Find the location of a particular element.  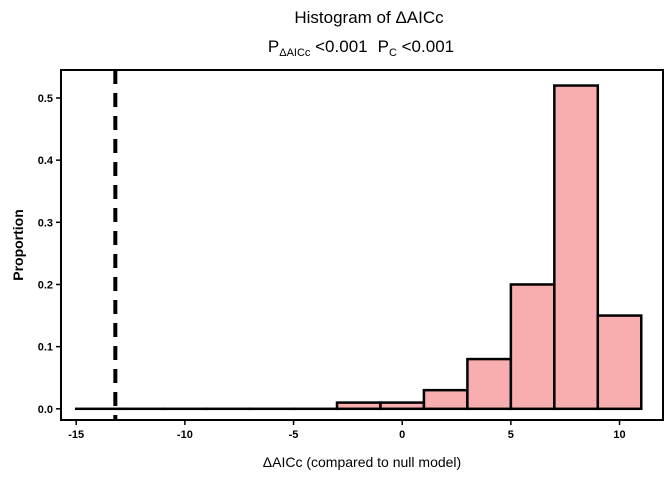

y-tick-label: 0.2 is located at coordinates (45, 285).